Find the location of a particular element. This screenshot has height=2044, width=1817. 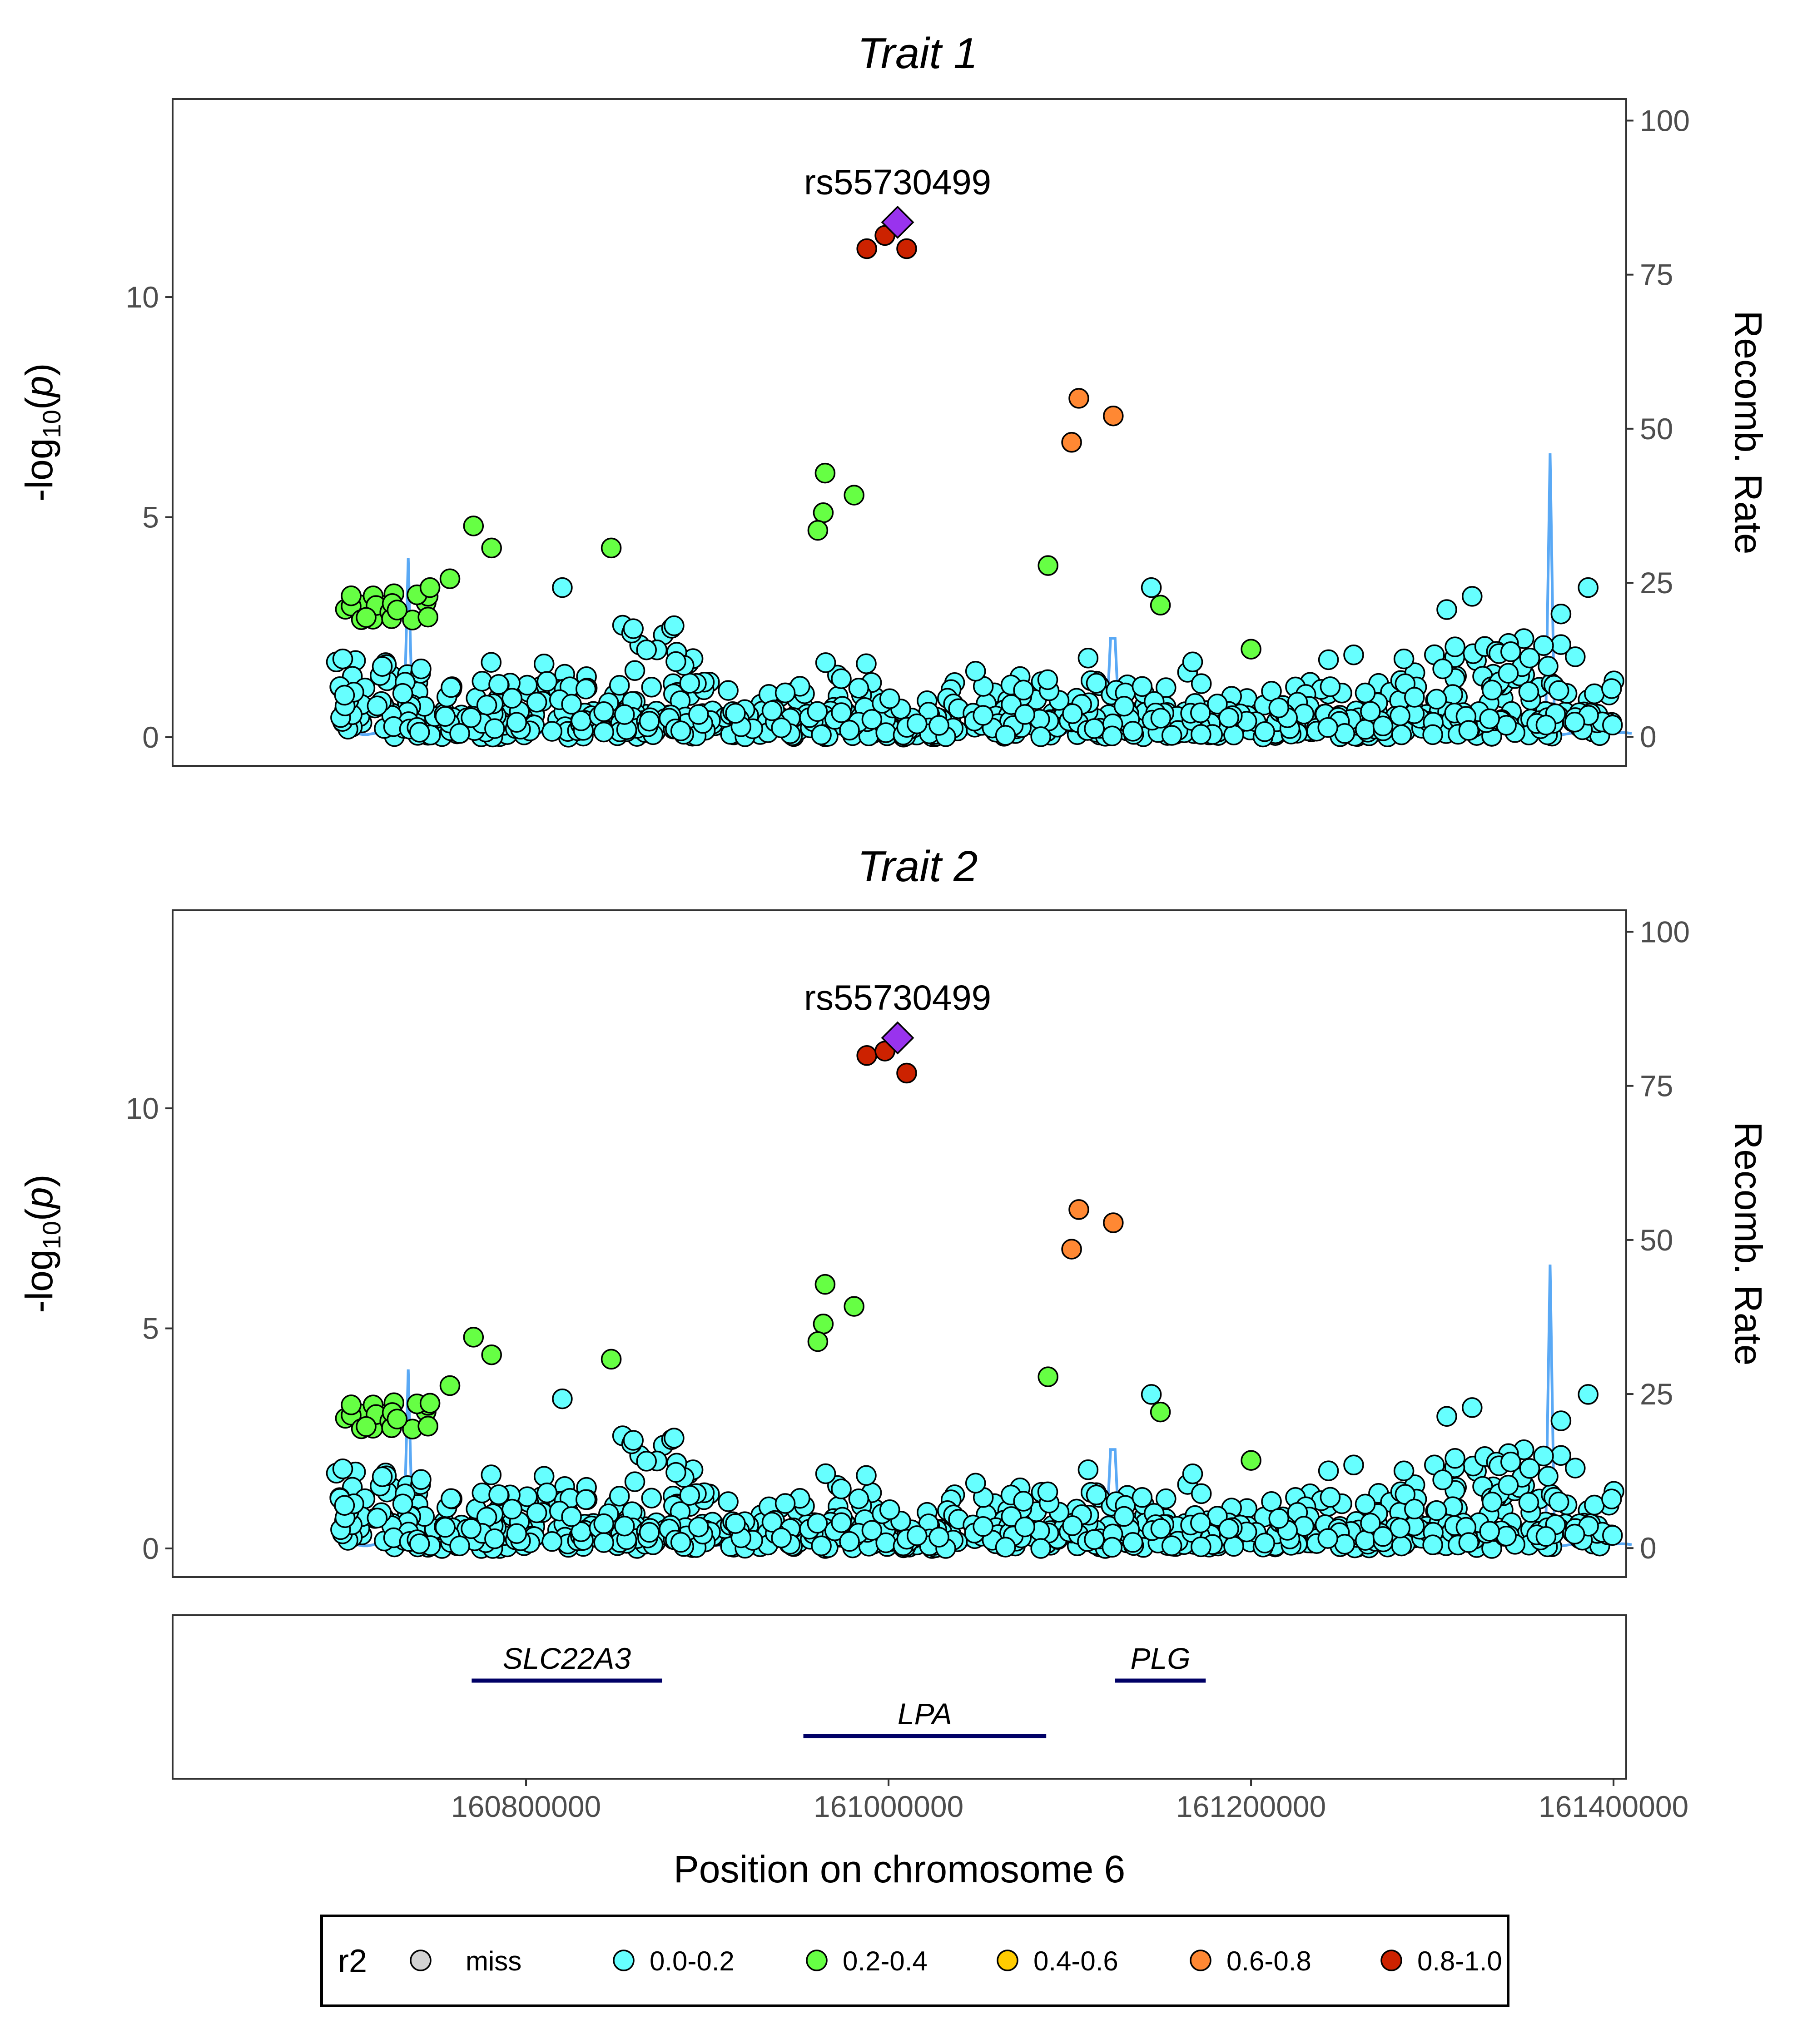

x-tick-label: 161200000 is located at coordinates (1251, 1806).